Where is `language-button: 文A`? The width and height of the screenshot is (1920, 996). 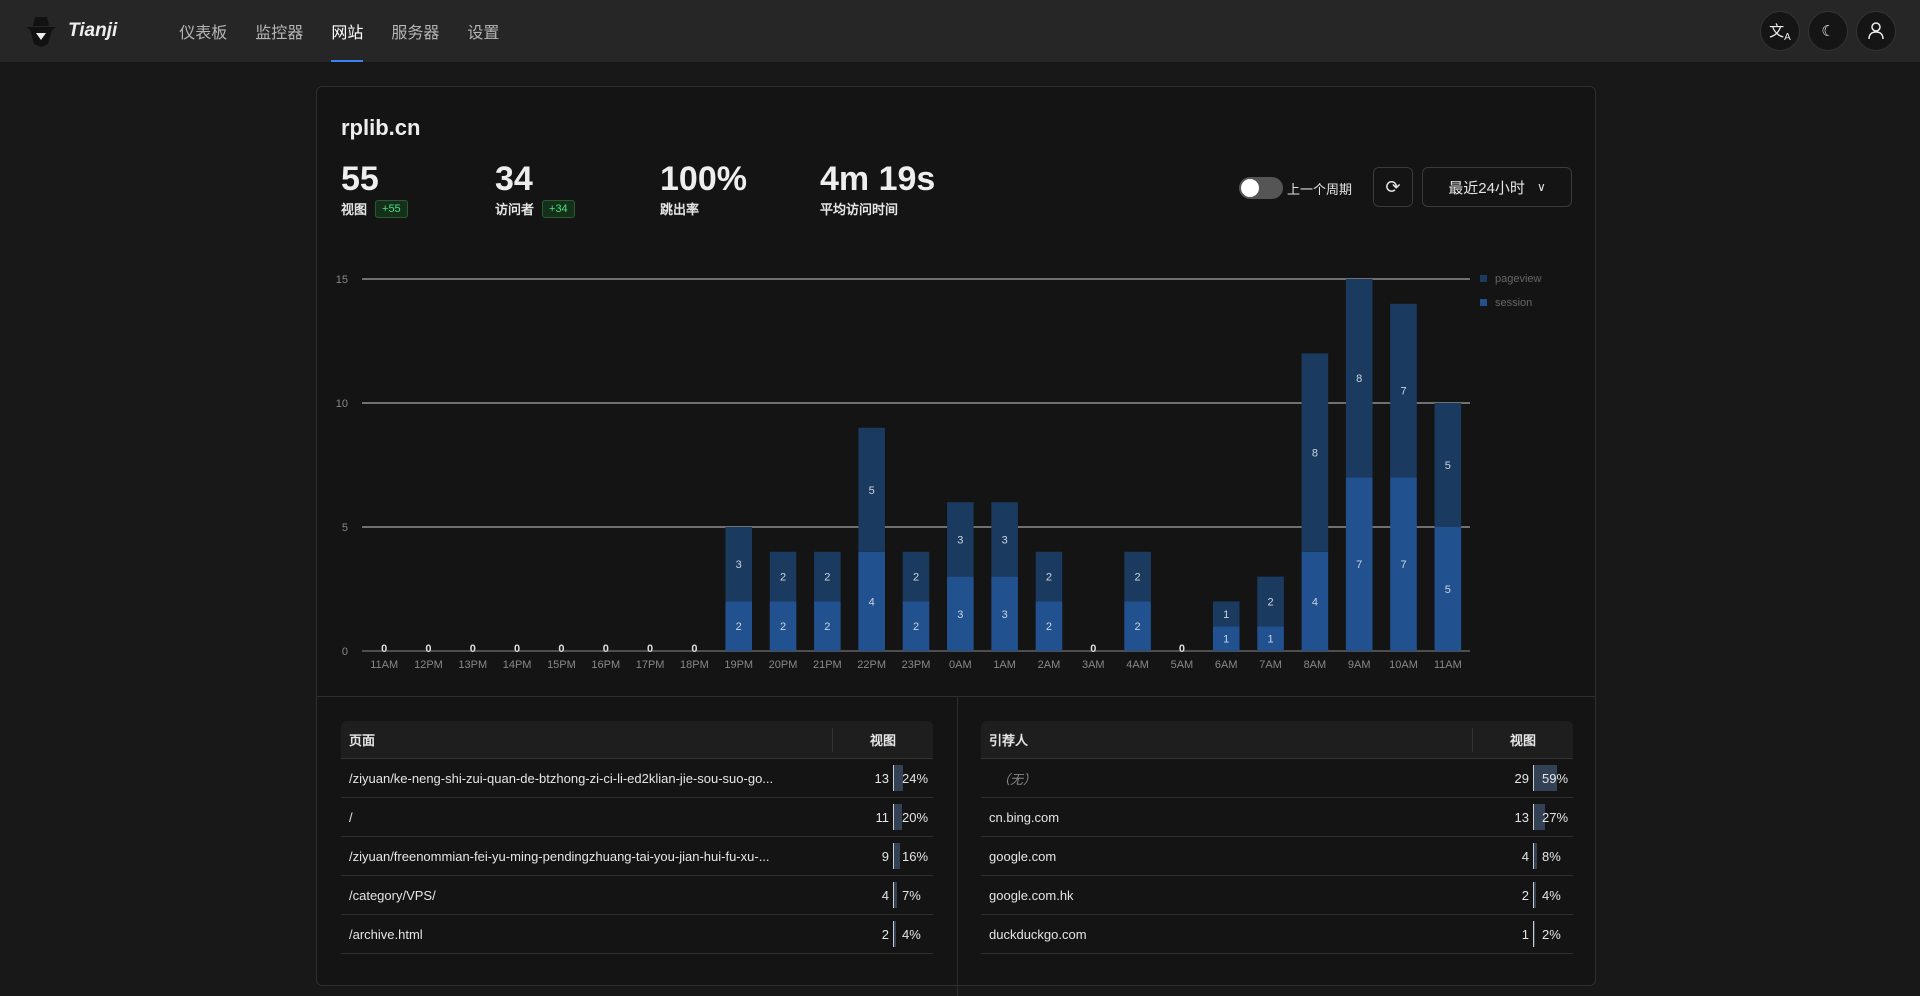 language-button: 文A is located at coordinates (1780, 31).